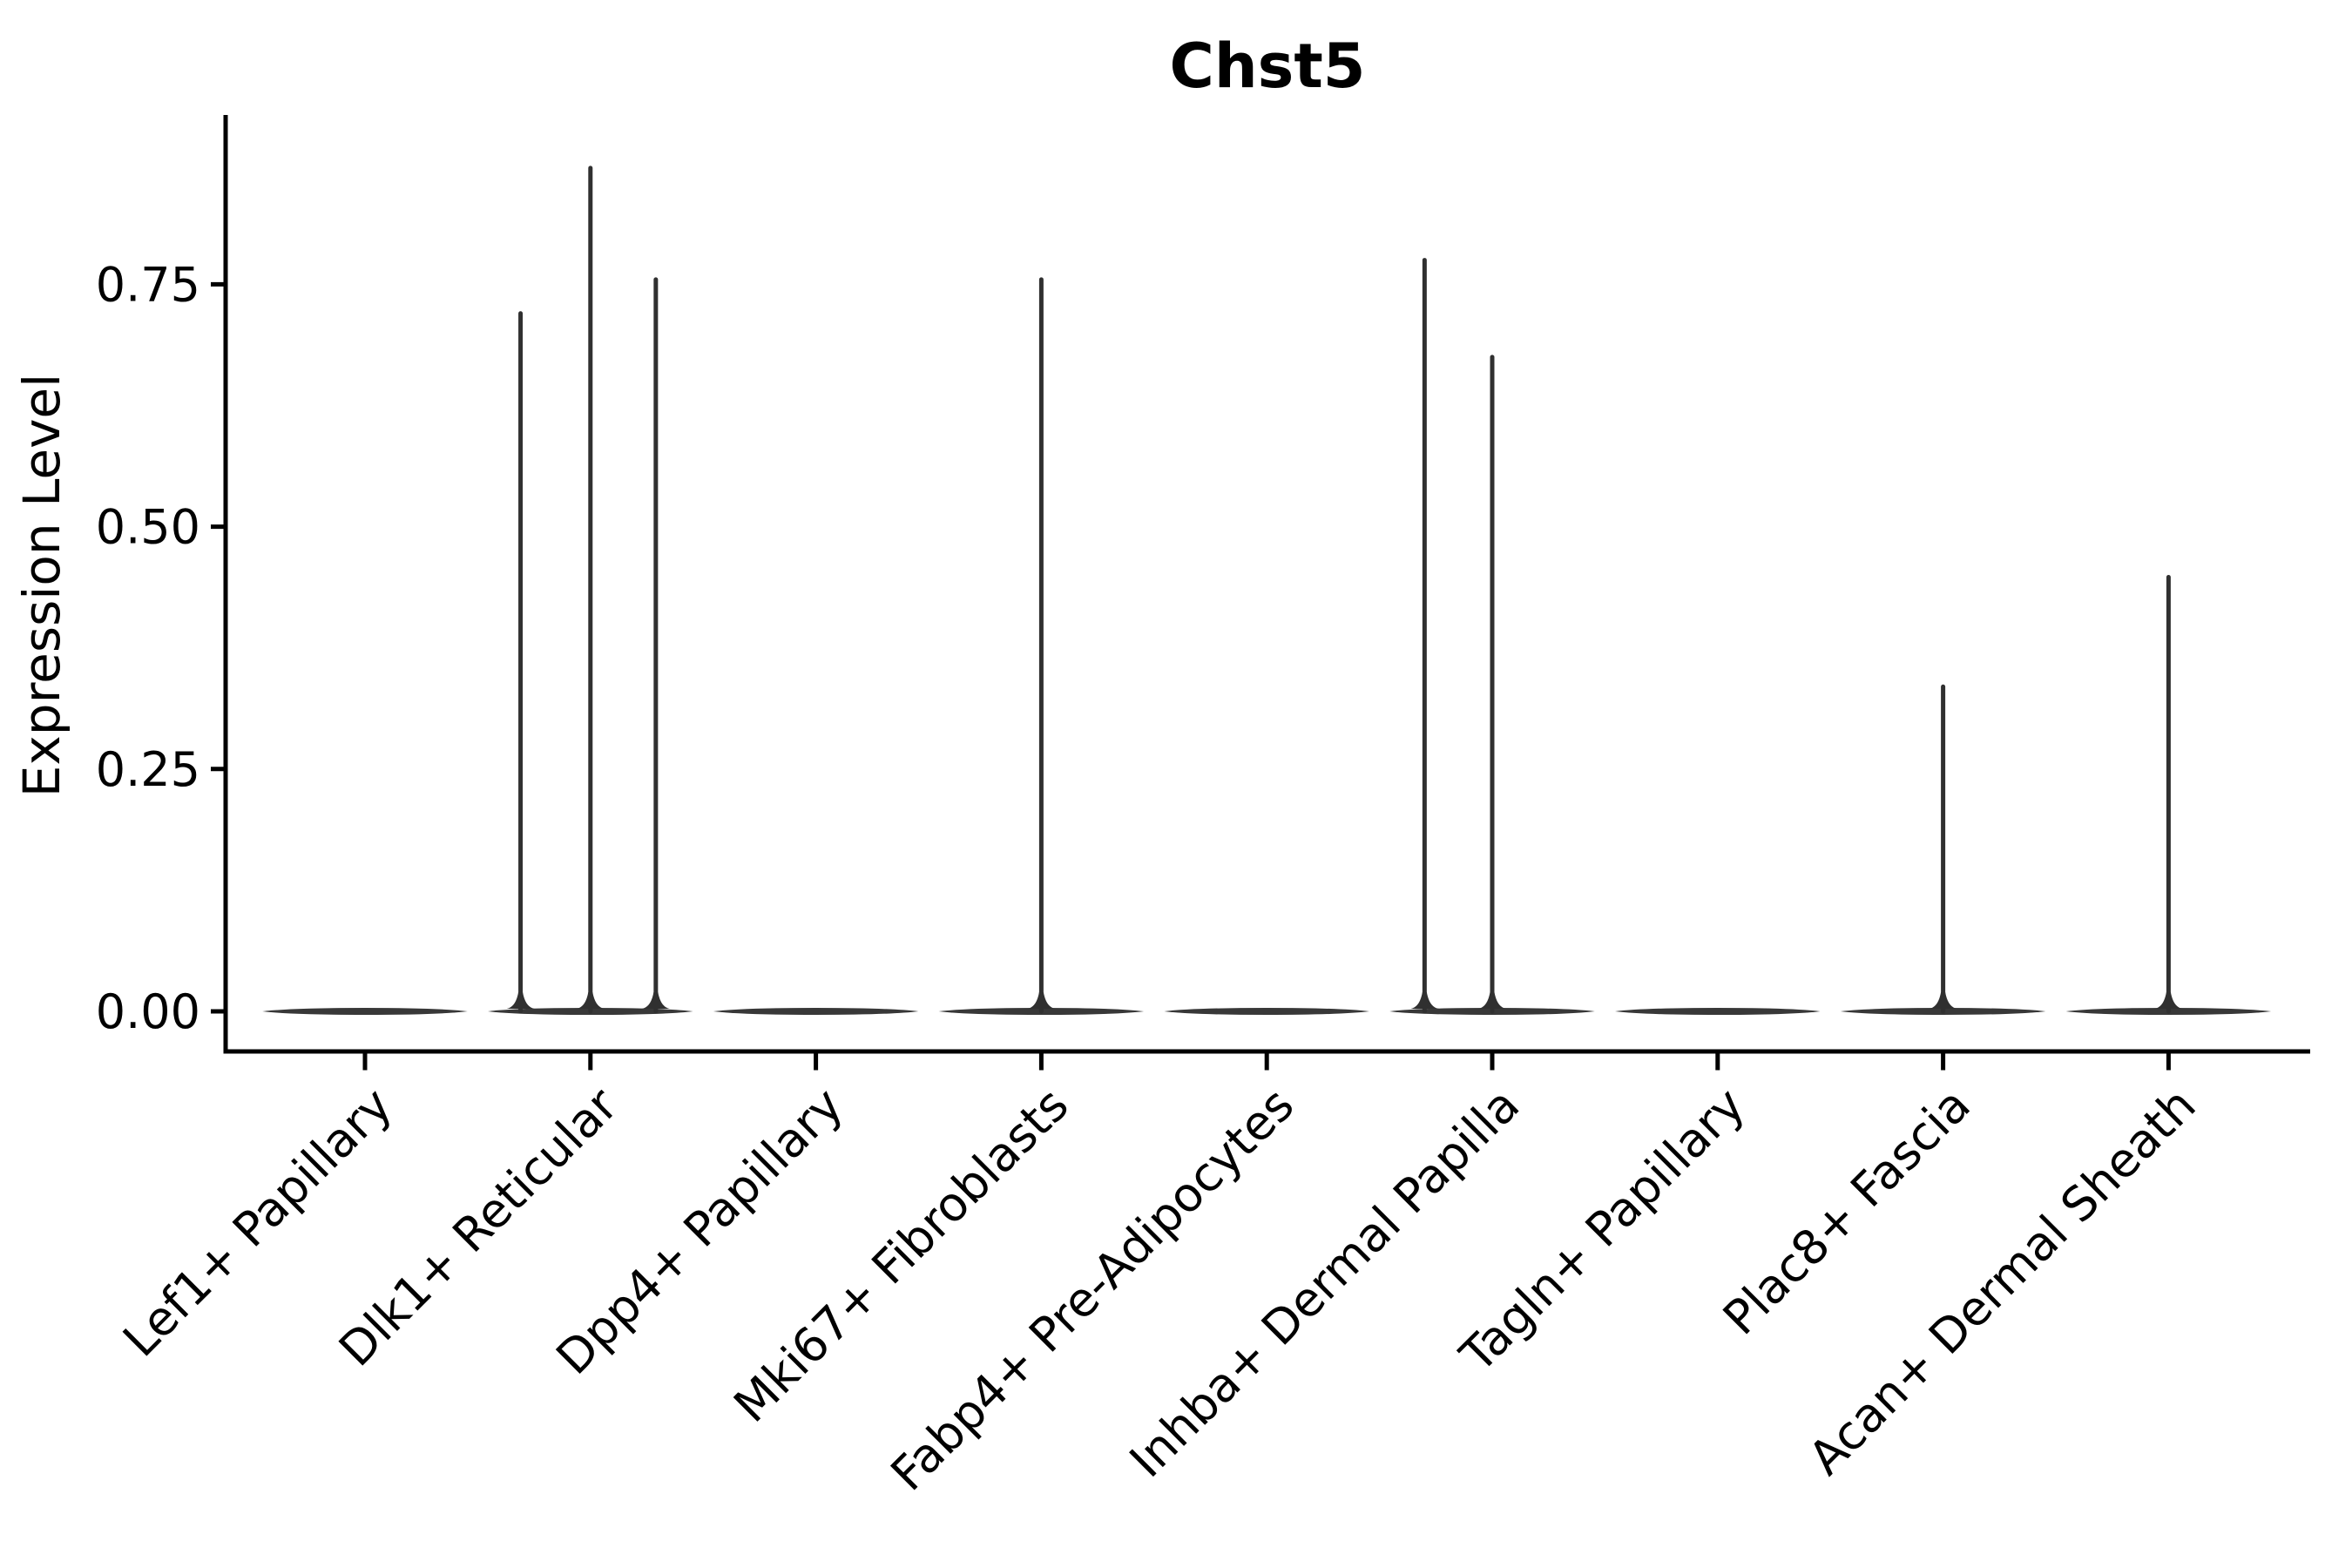  Describe the element at coordinates (148, 527) in the screenshot. I see `y-tick-label: 0.50` at that location.